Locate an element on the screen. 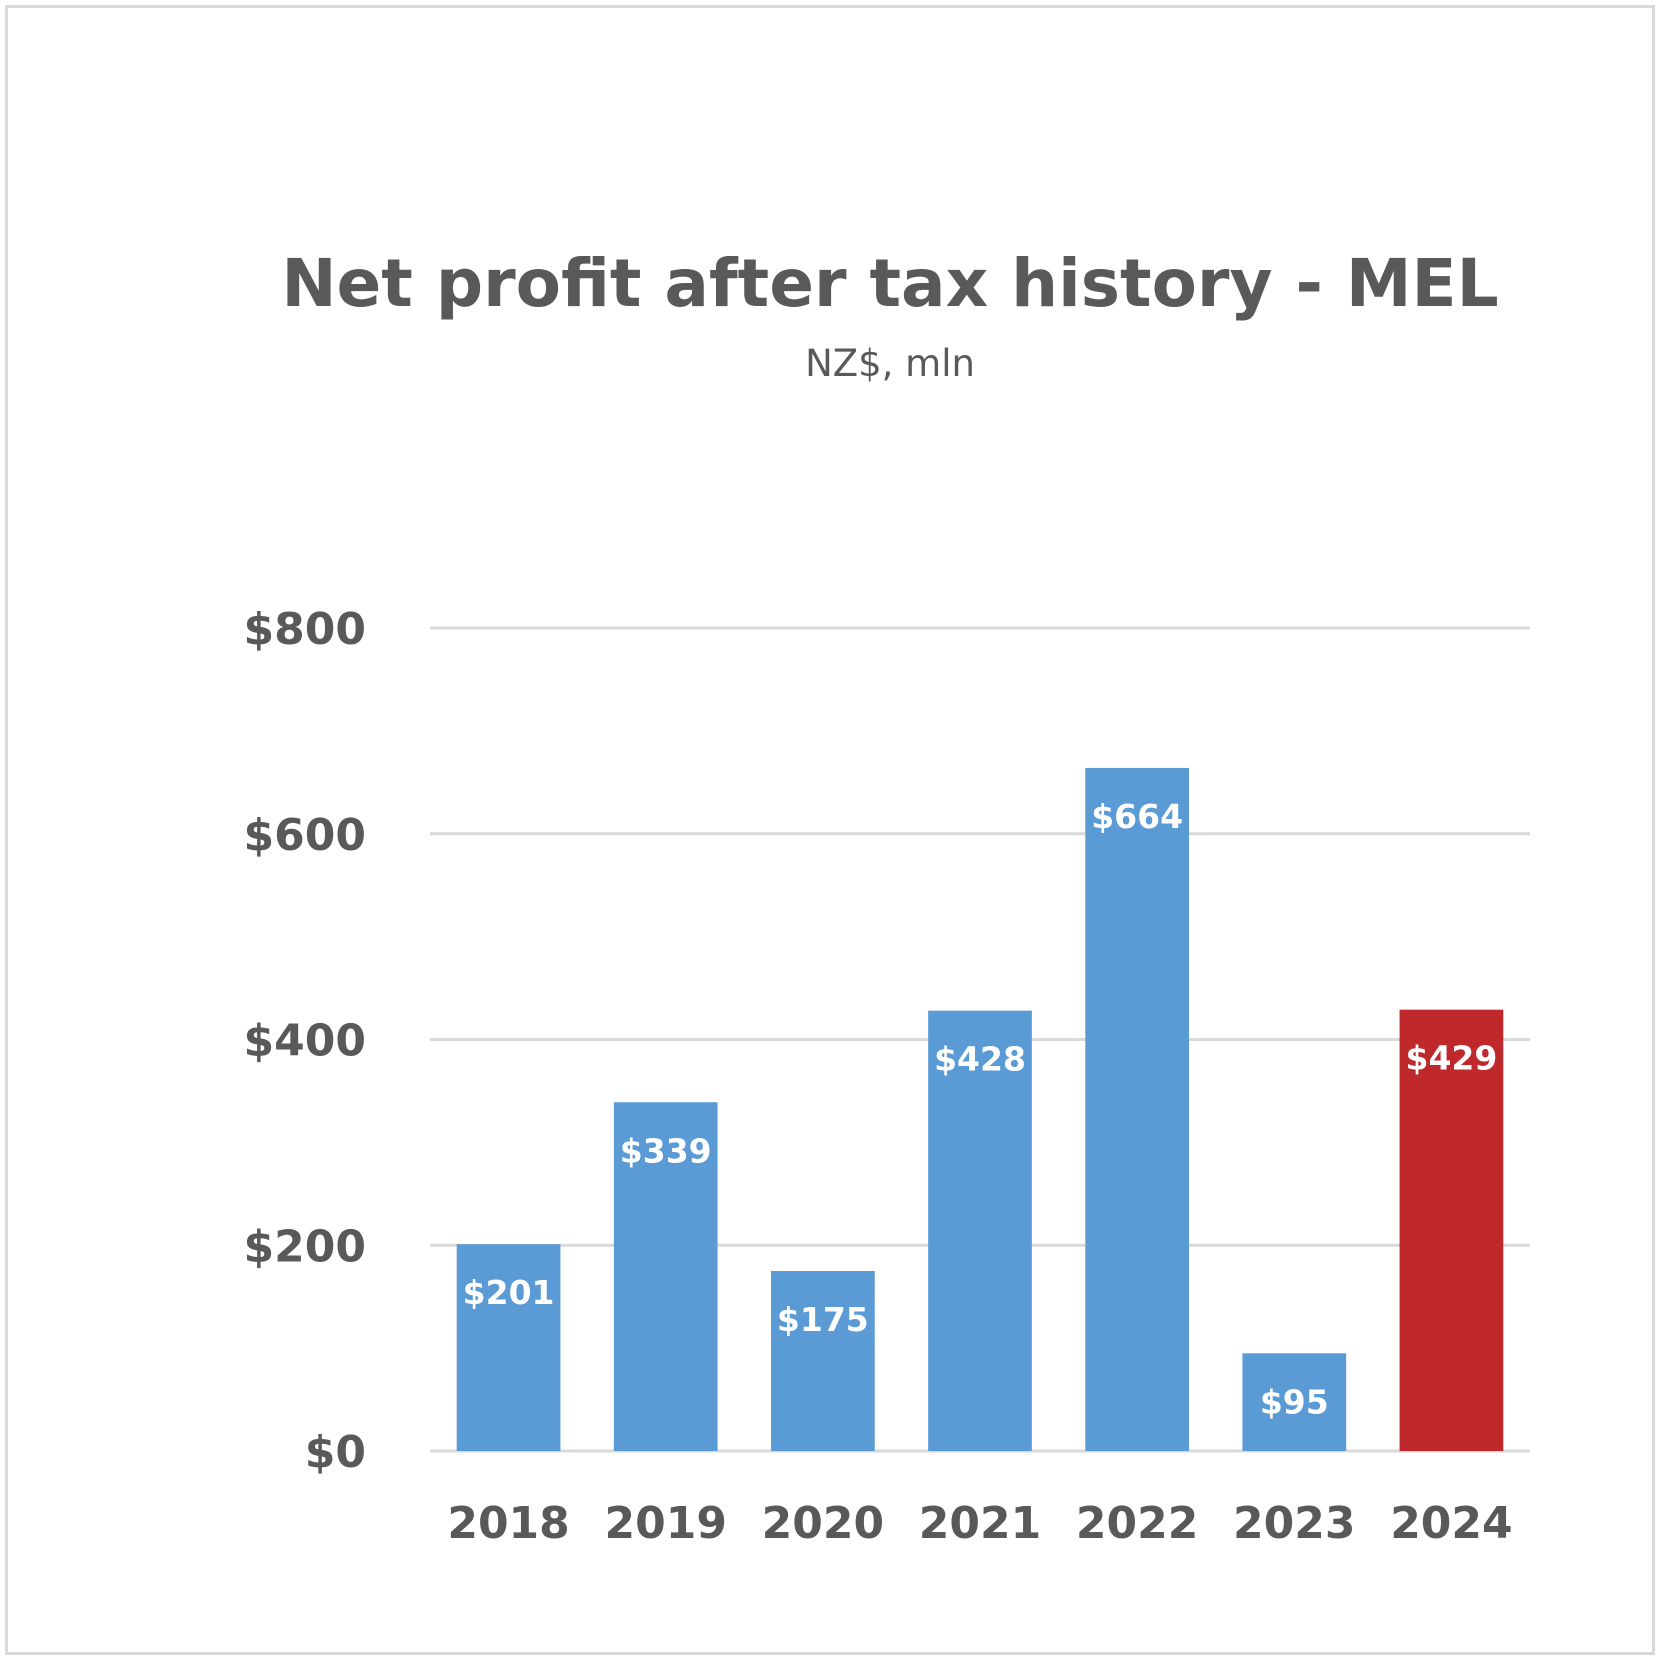 The height and width of the screenshot is (1663, 1663). bar-2024 is located at coordinates (1451, 1230).